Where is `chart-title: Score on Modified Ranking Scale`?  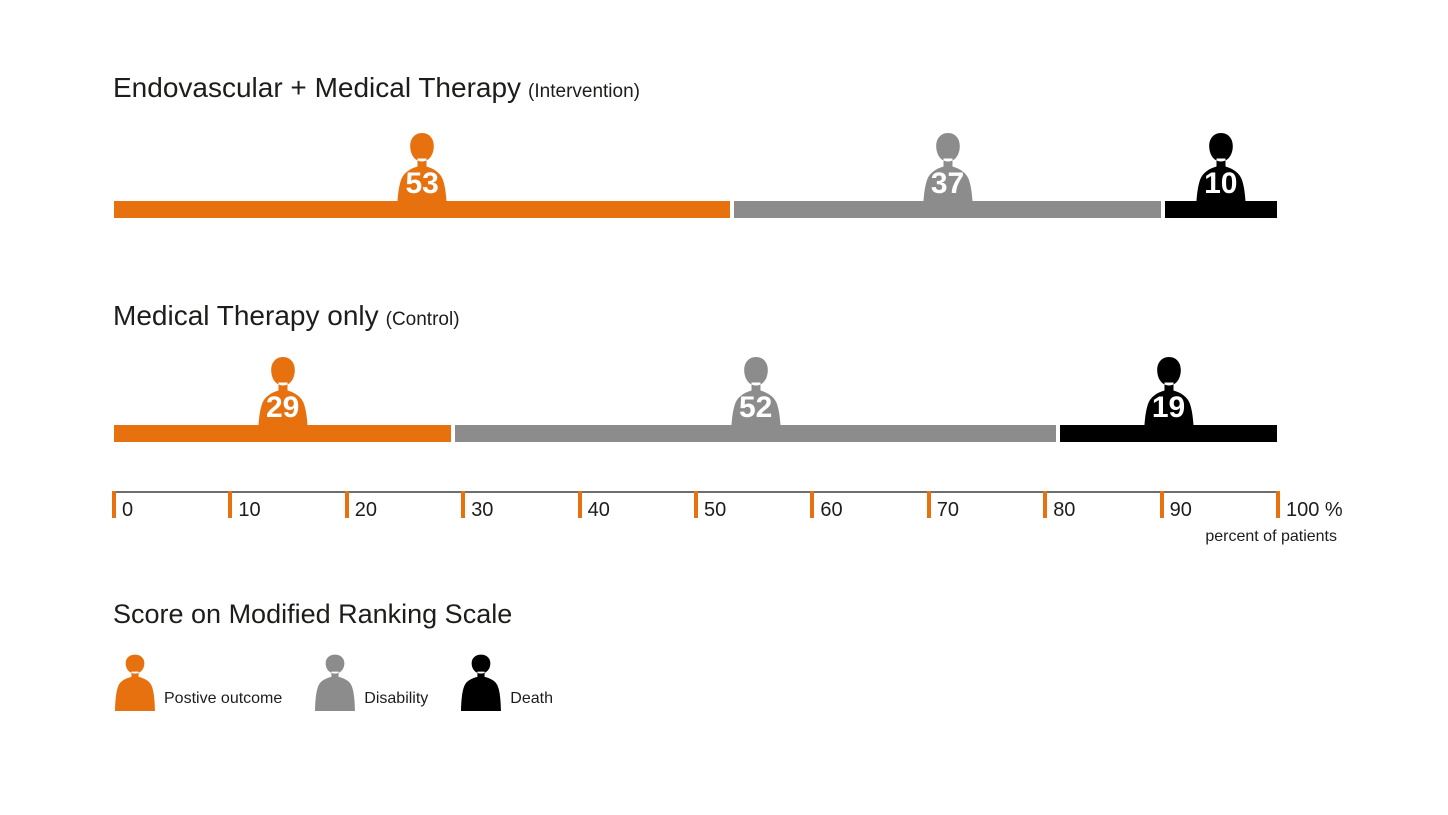 chart-title: Score on Modified Ranking Scale is located at coordinates (313, 614).